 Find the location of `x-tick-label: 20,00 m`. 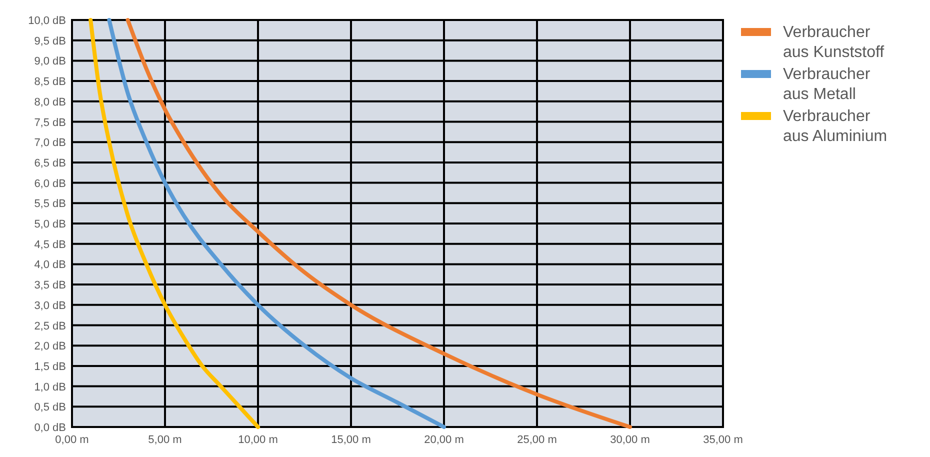

x-tick-label: 20,00 m is located at coordinates (444, 440).